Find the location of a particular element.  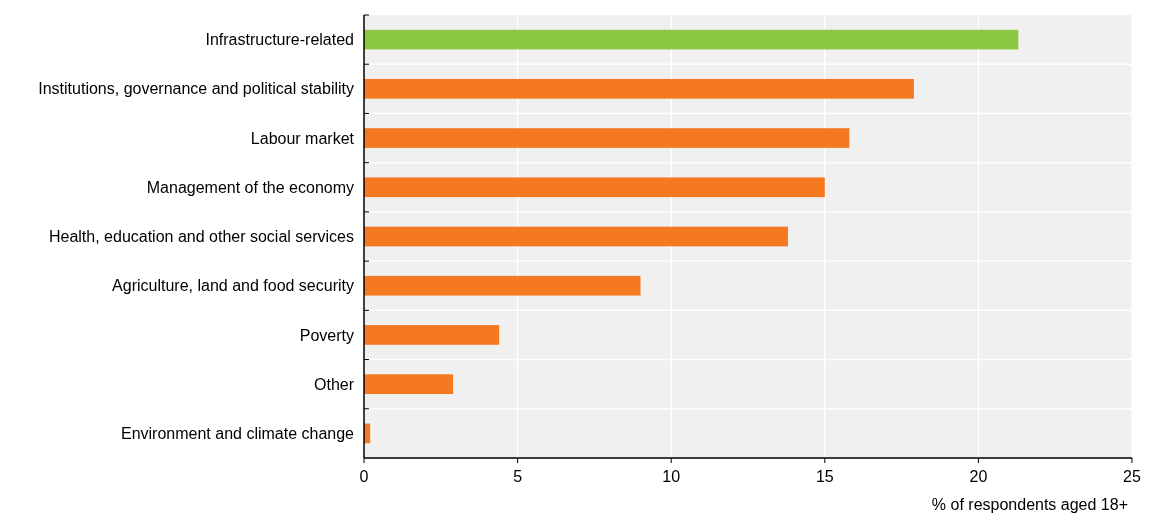

x-tick-label: 0 is located at coordinates (364, 476).